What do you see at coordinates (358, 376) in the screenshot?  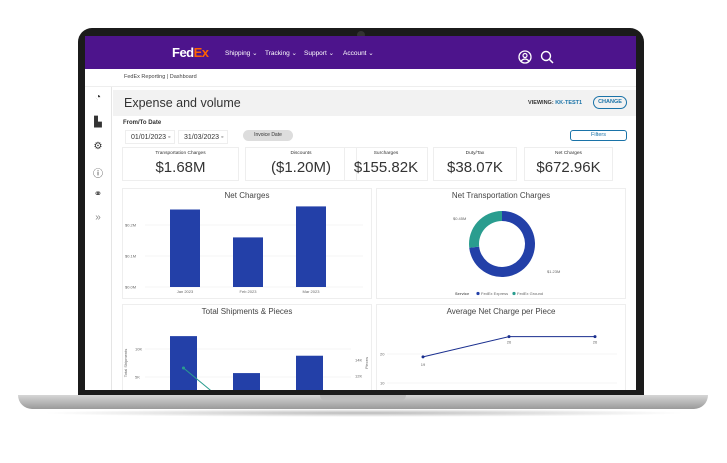 I see `y2-tick-label: 12K` at bounding box center [358, 376].